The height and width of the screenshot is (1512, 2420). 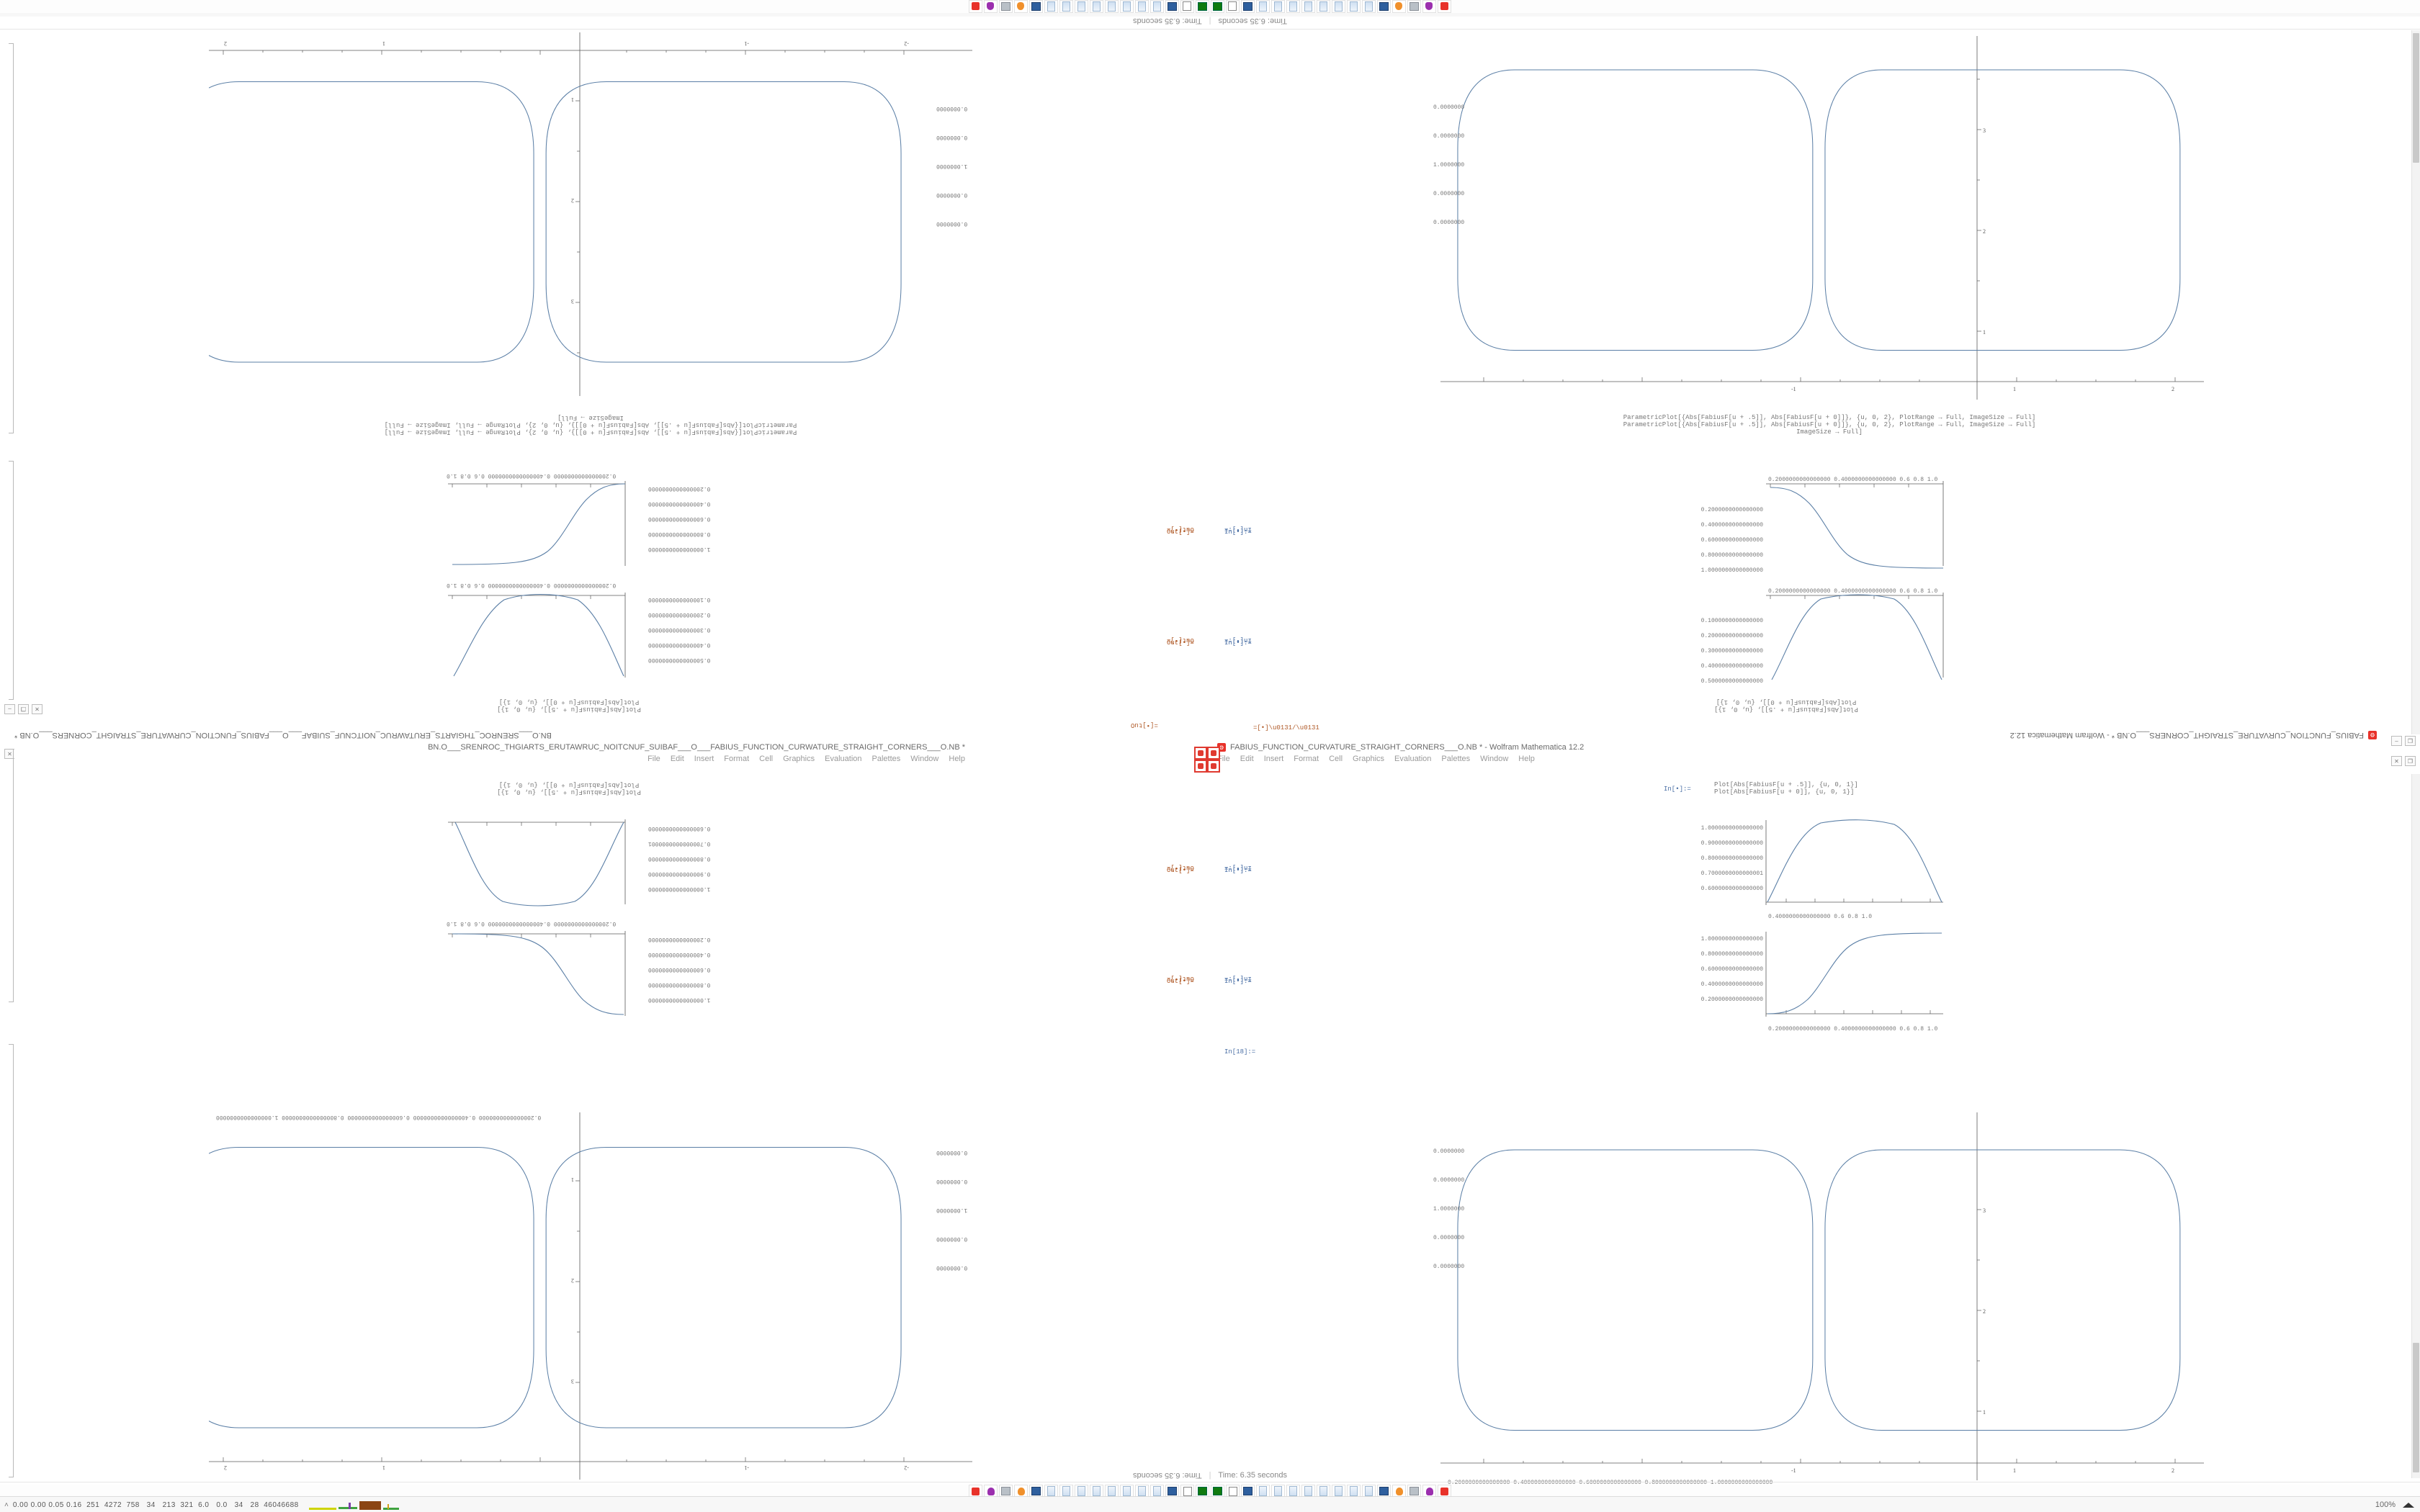 I want to click on menu-file-2: File, so click(x=1223, y=758).